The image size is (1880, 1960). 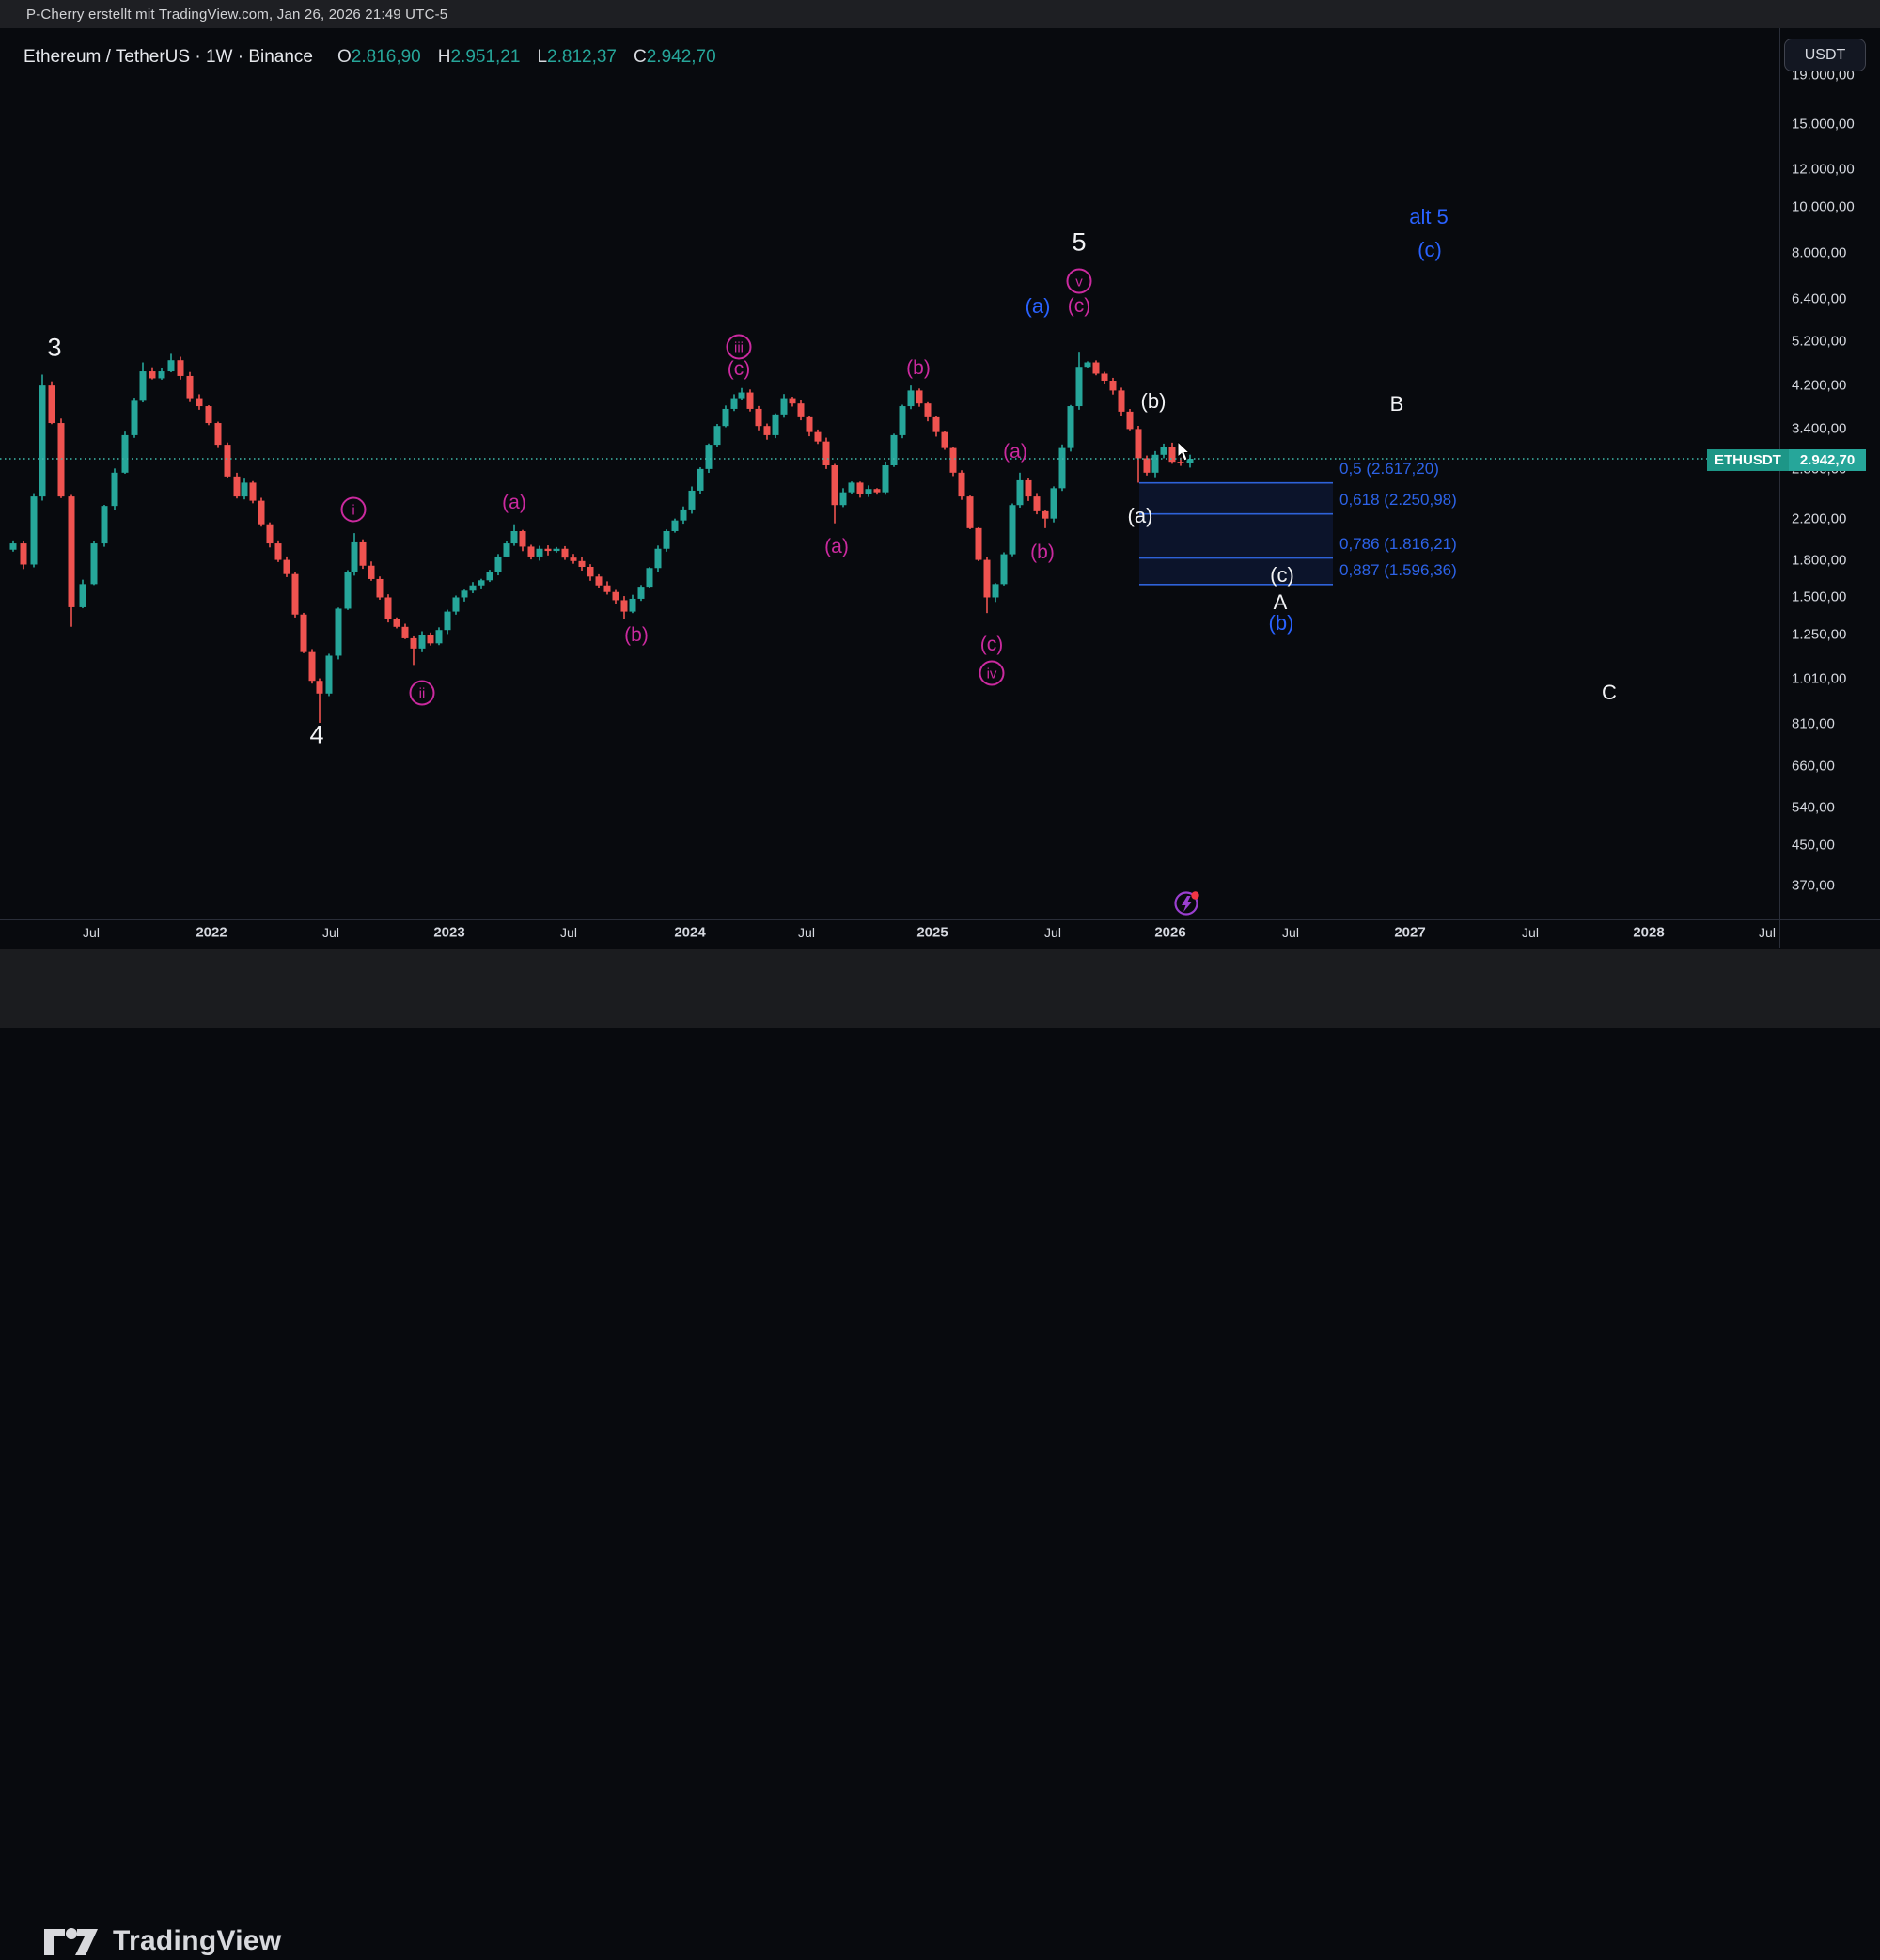 What do you see at coordinates (168, 57) in the screenshot?
I see `symbol-title: Ethereum / TetherUS · 1W · Binance` at bounding box center [168, 57].